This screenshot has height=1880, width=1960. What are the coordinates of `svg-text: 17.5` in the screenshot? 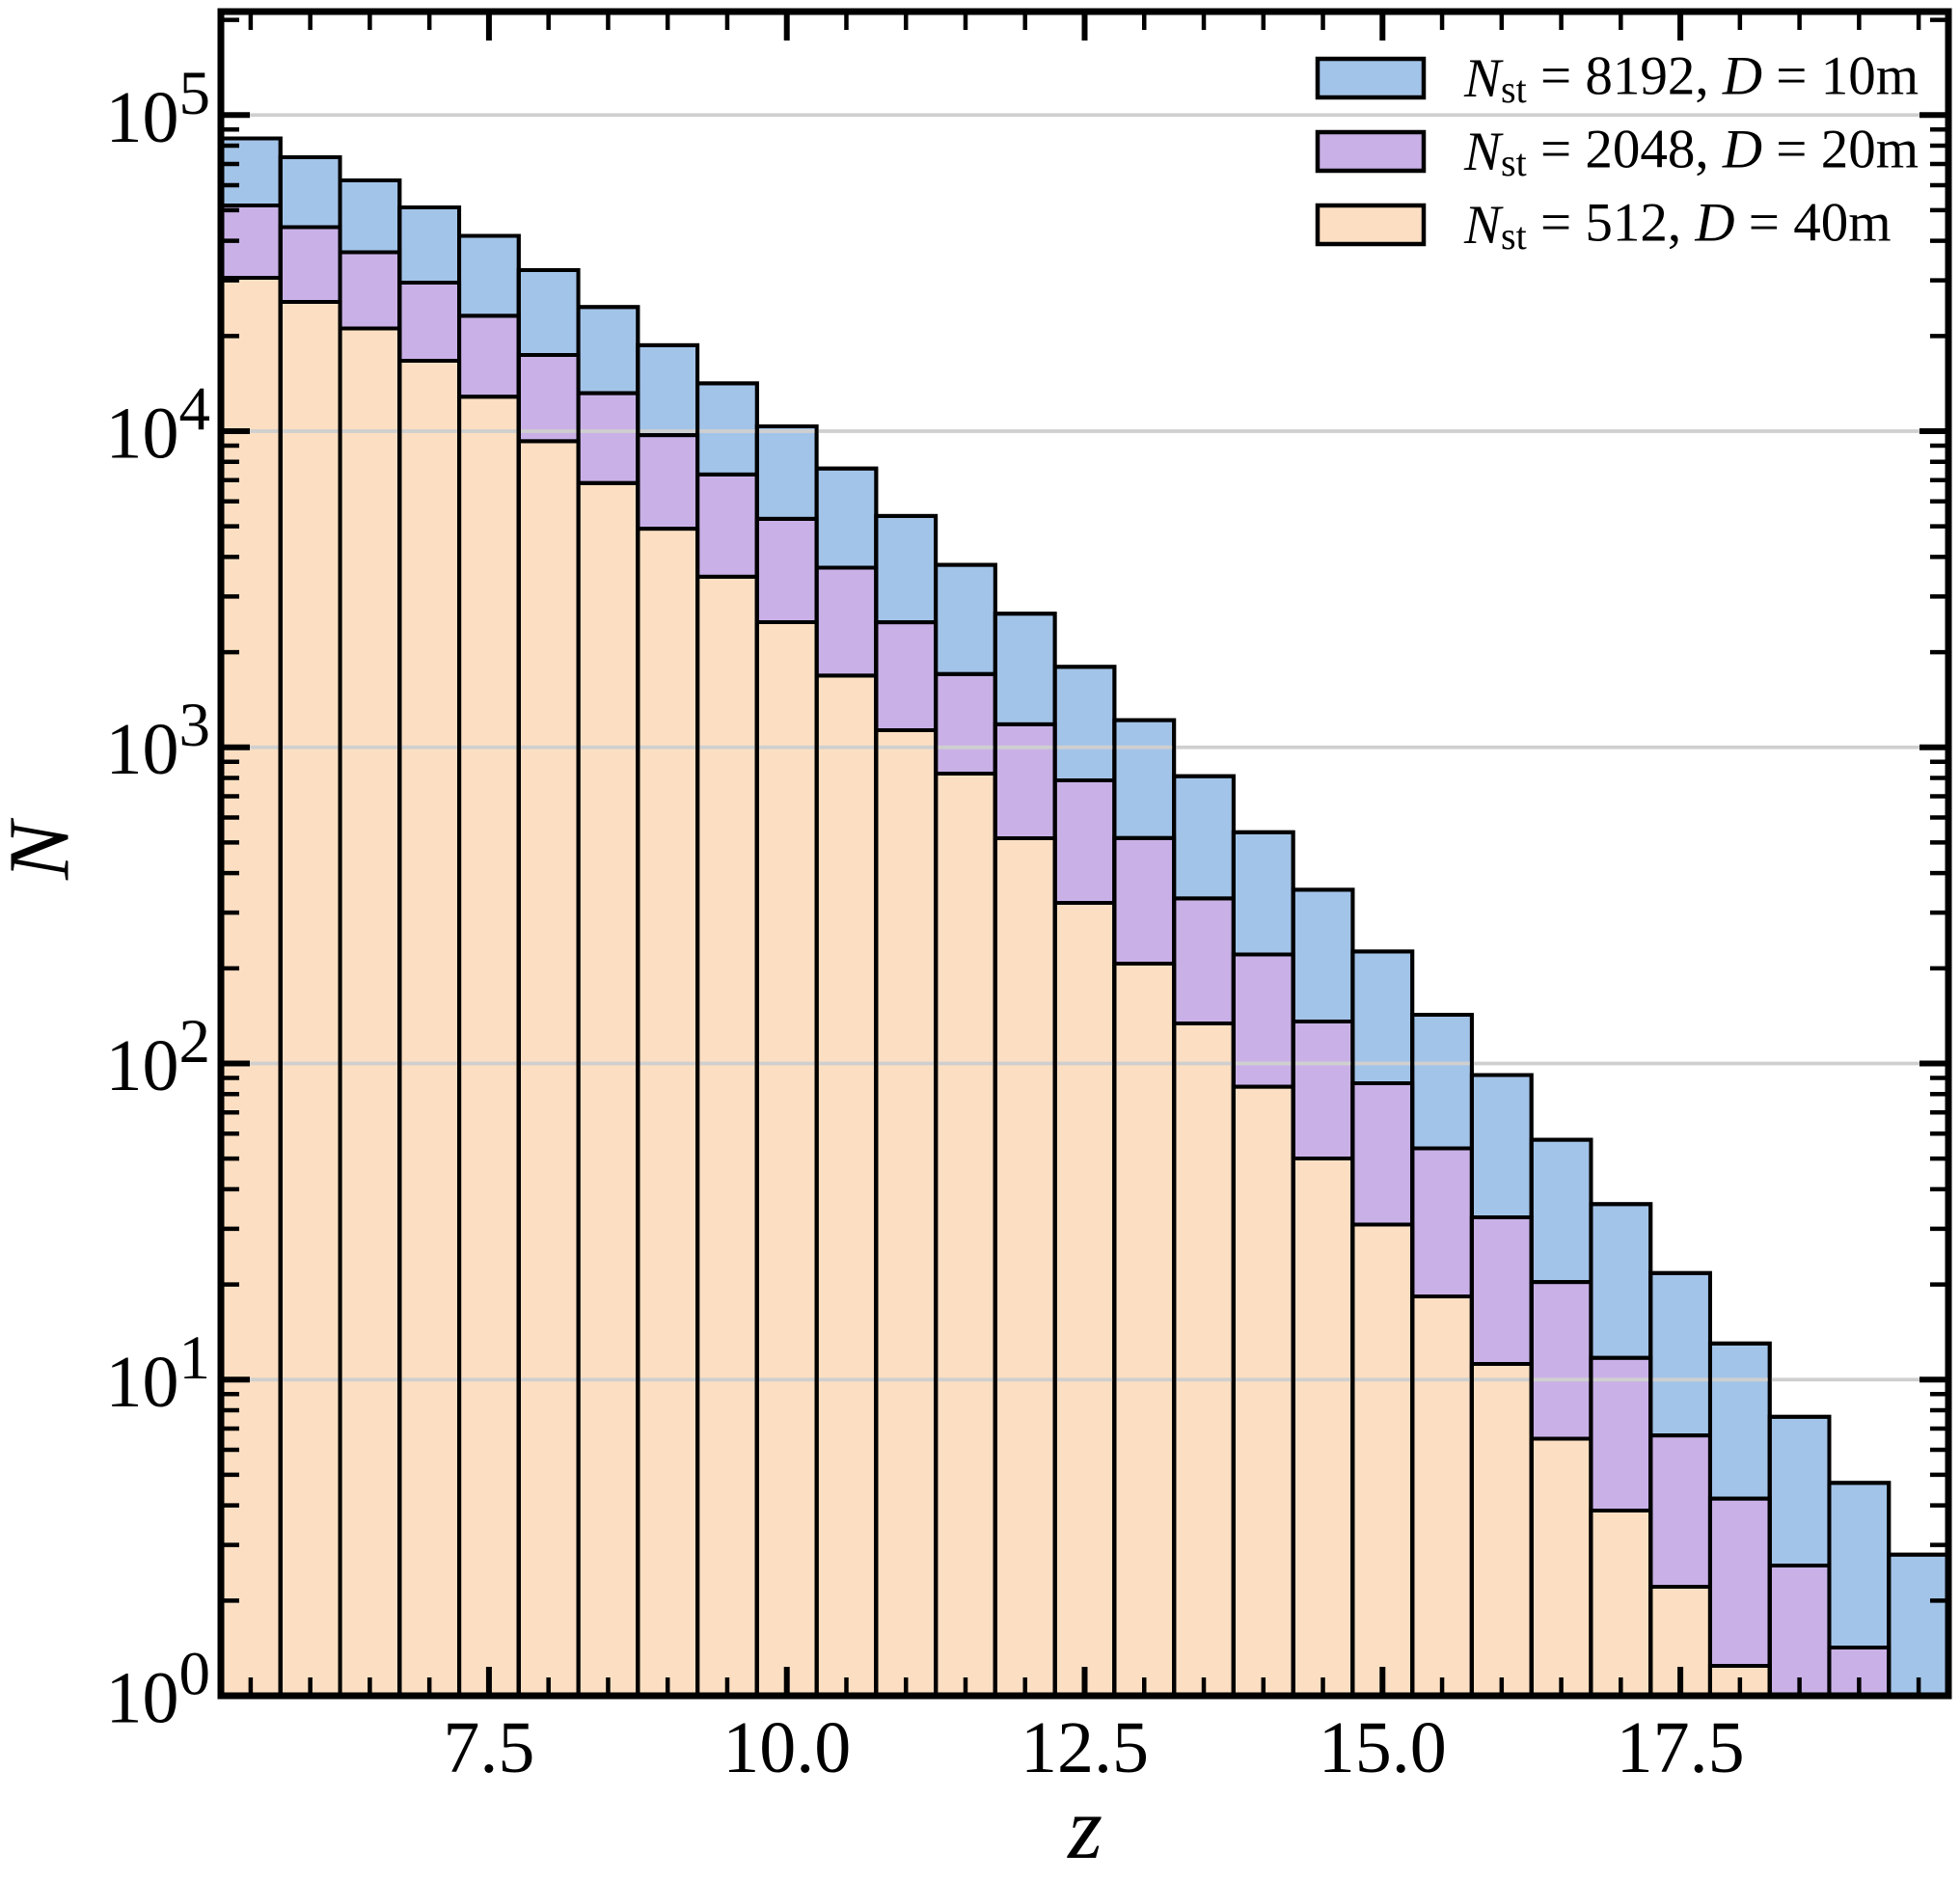 It's located at (1681, 1747).